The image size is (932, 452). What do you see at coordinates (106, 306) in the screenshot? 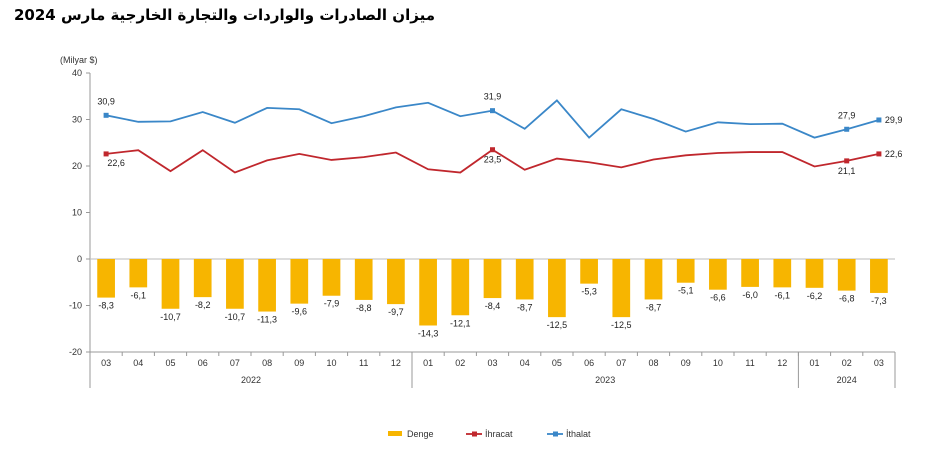
I see `denge-data-label: -8,3` at bounding box center [106, 306].